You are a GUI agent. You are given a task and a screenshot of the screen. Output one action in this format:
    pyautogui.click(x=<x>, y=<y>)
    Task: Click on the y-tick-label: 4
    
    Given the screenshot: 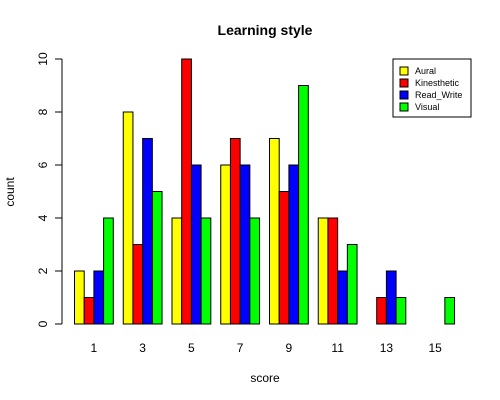 What is the action you would take?
    pyautogui.click(x=43, y=217)
    